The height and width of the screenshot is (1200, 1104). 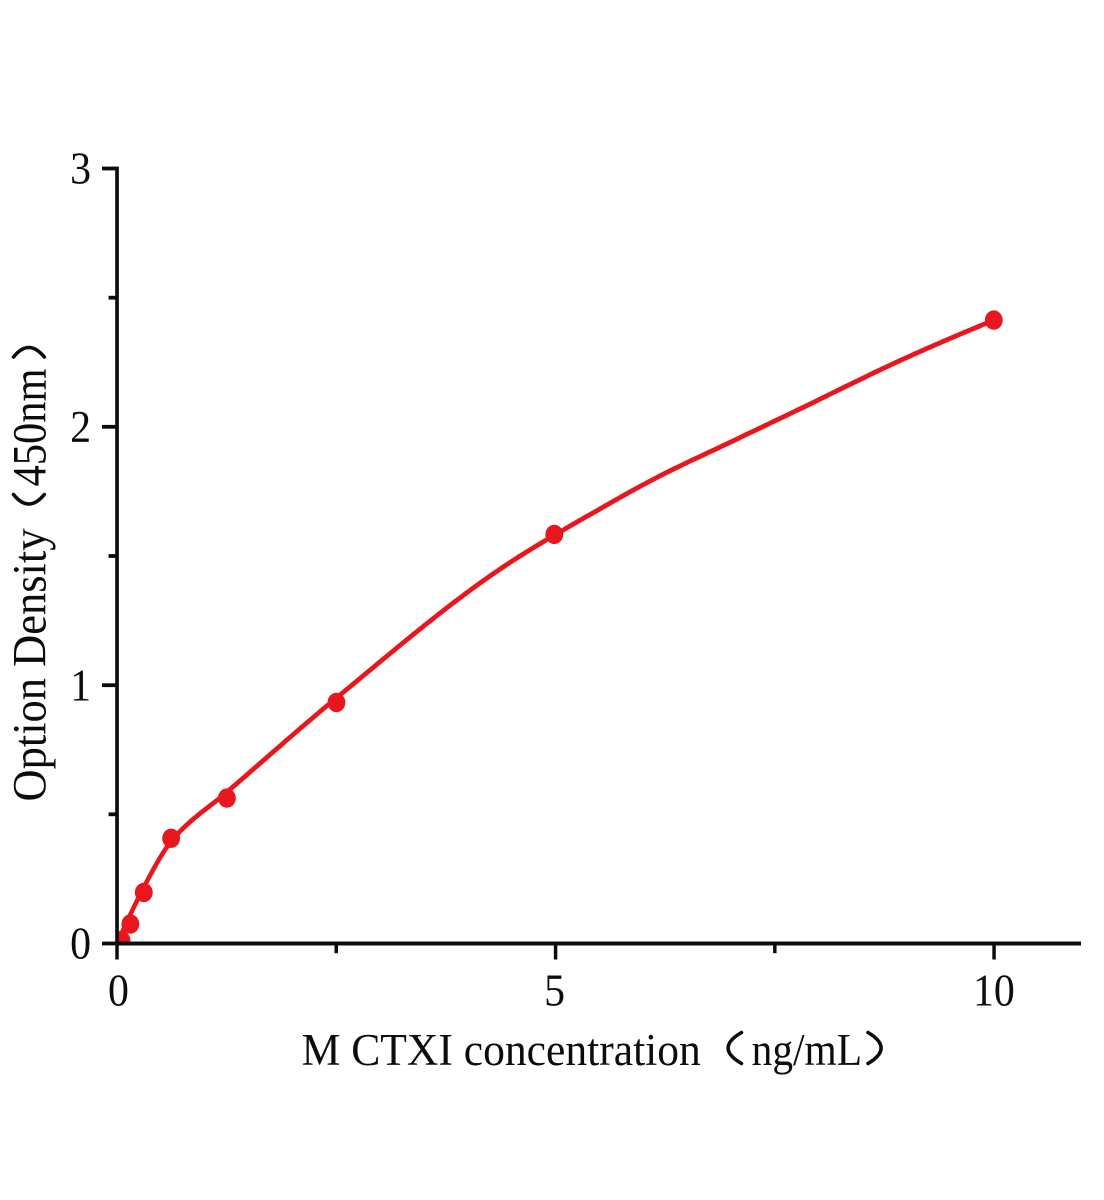 What do you see at coordinates (554, 991) in the screenshot?
I see `svg-text: 5` at bounding box center [554, 991].